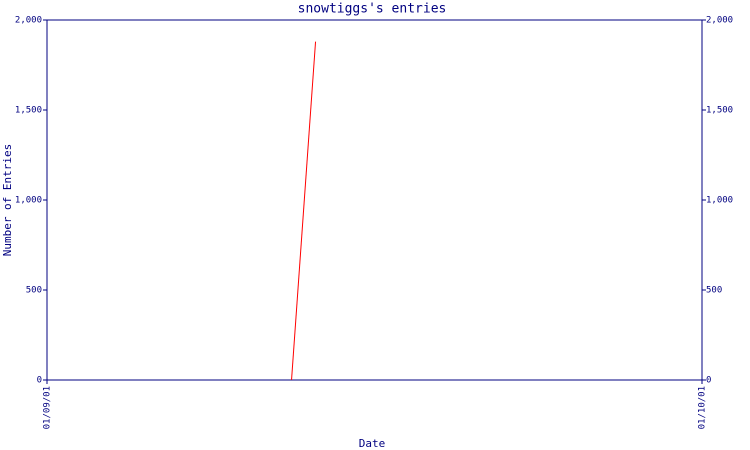 This screenshot has height=450, width=750. What do you see at coordinates (703, 407) in the screenshot?
I see `x-tick-label: 01/10/01` at bounding box center [703, 407].